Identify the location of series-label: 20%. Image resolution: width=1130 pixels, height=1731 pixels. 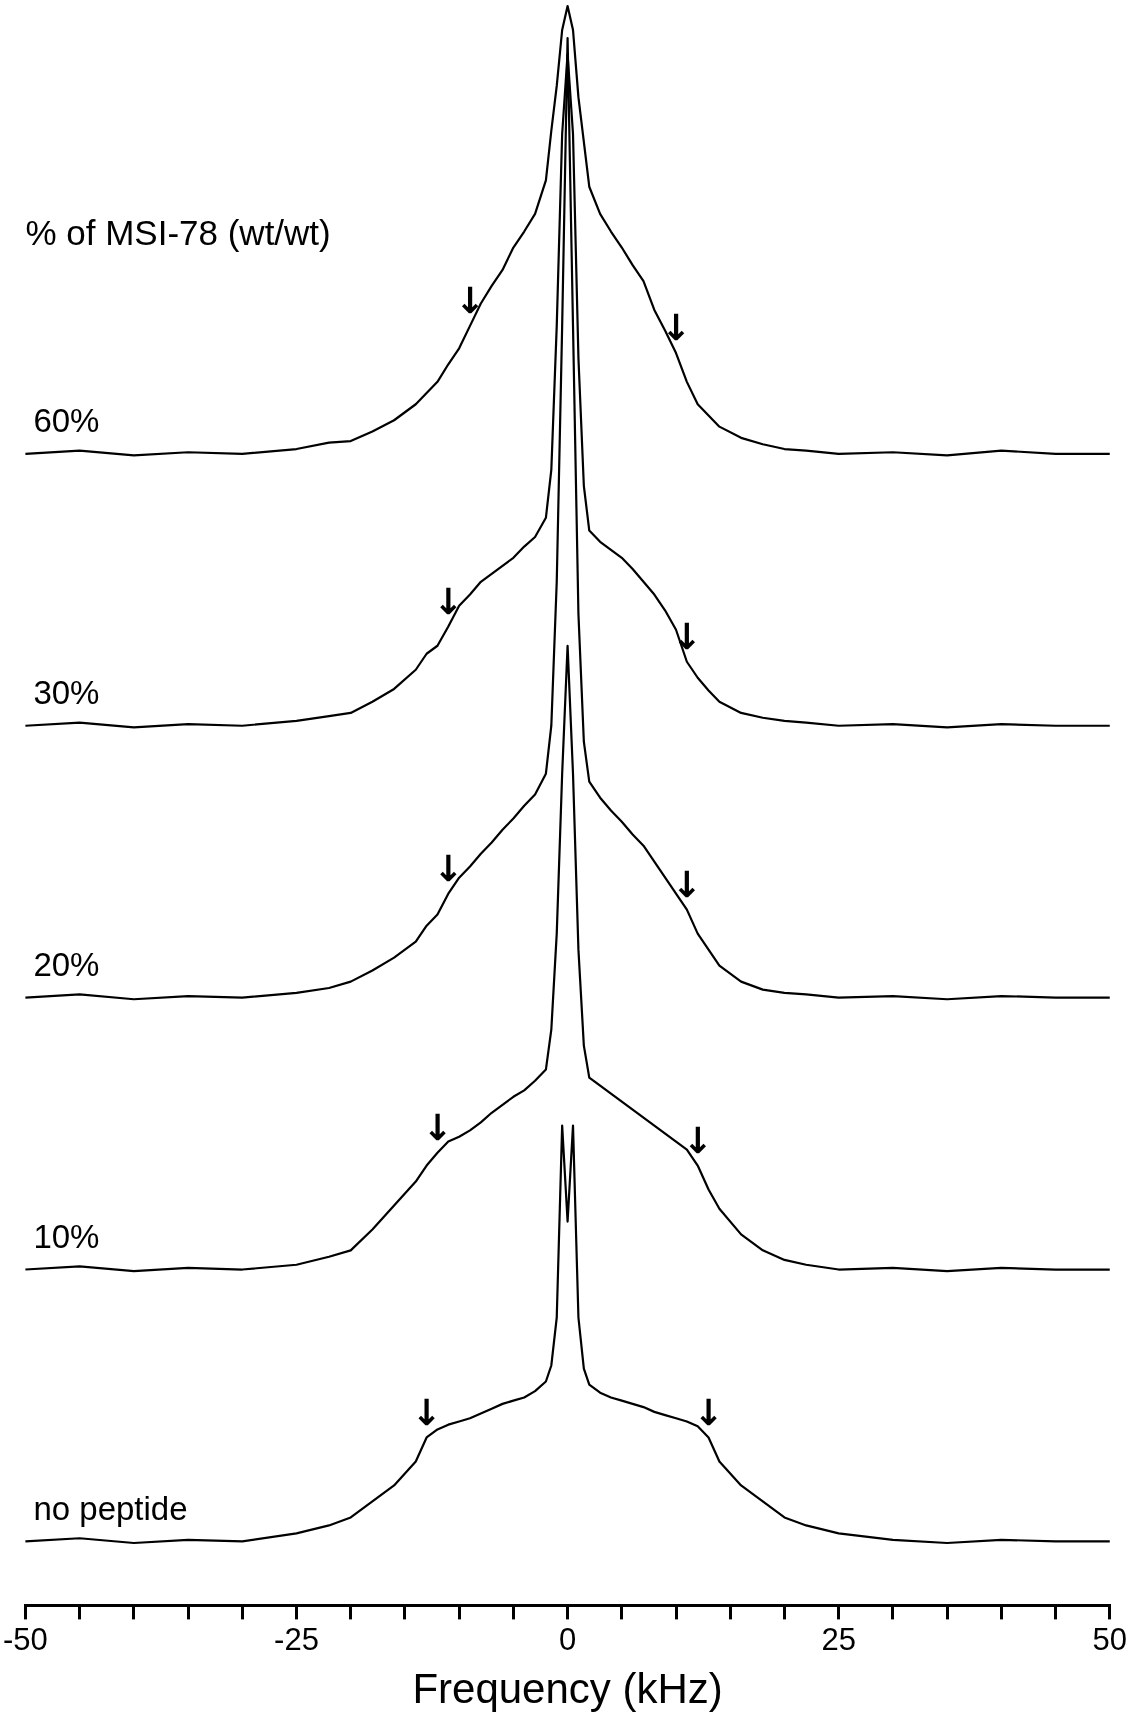
(66, 965).